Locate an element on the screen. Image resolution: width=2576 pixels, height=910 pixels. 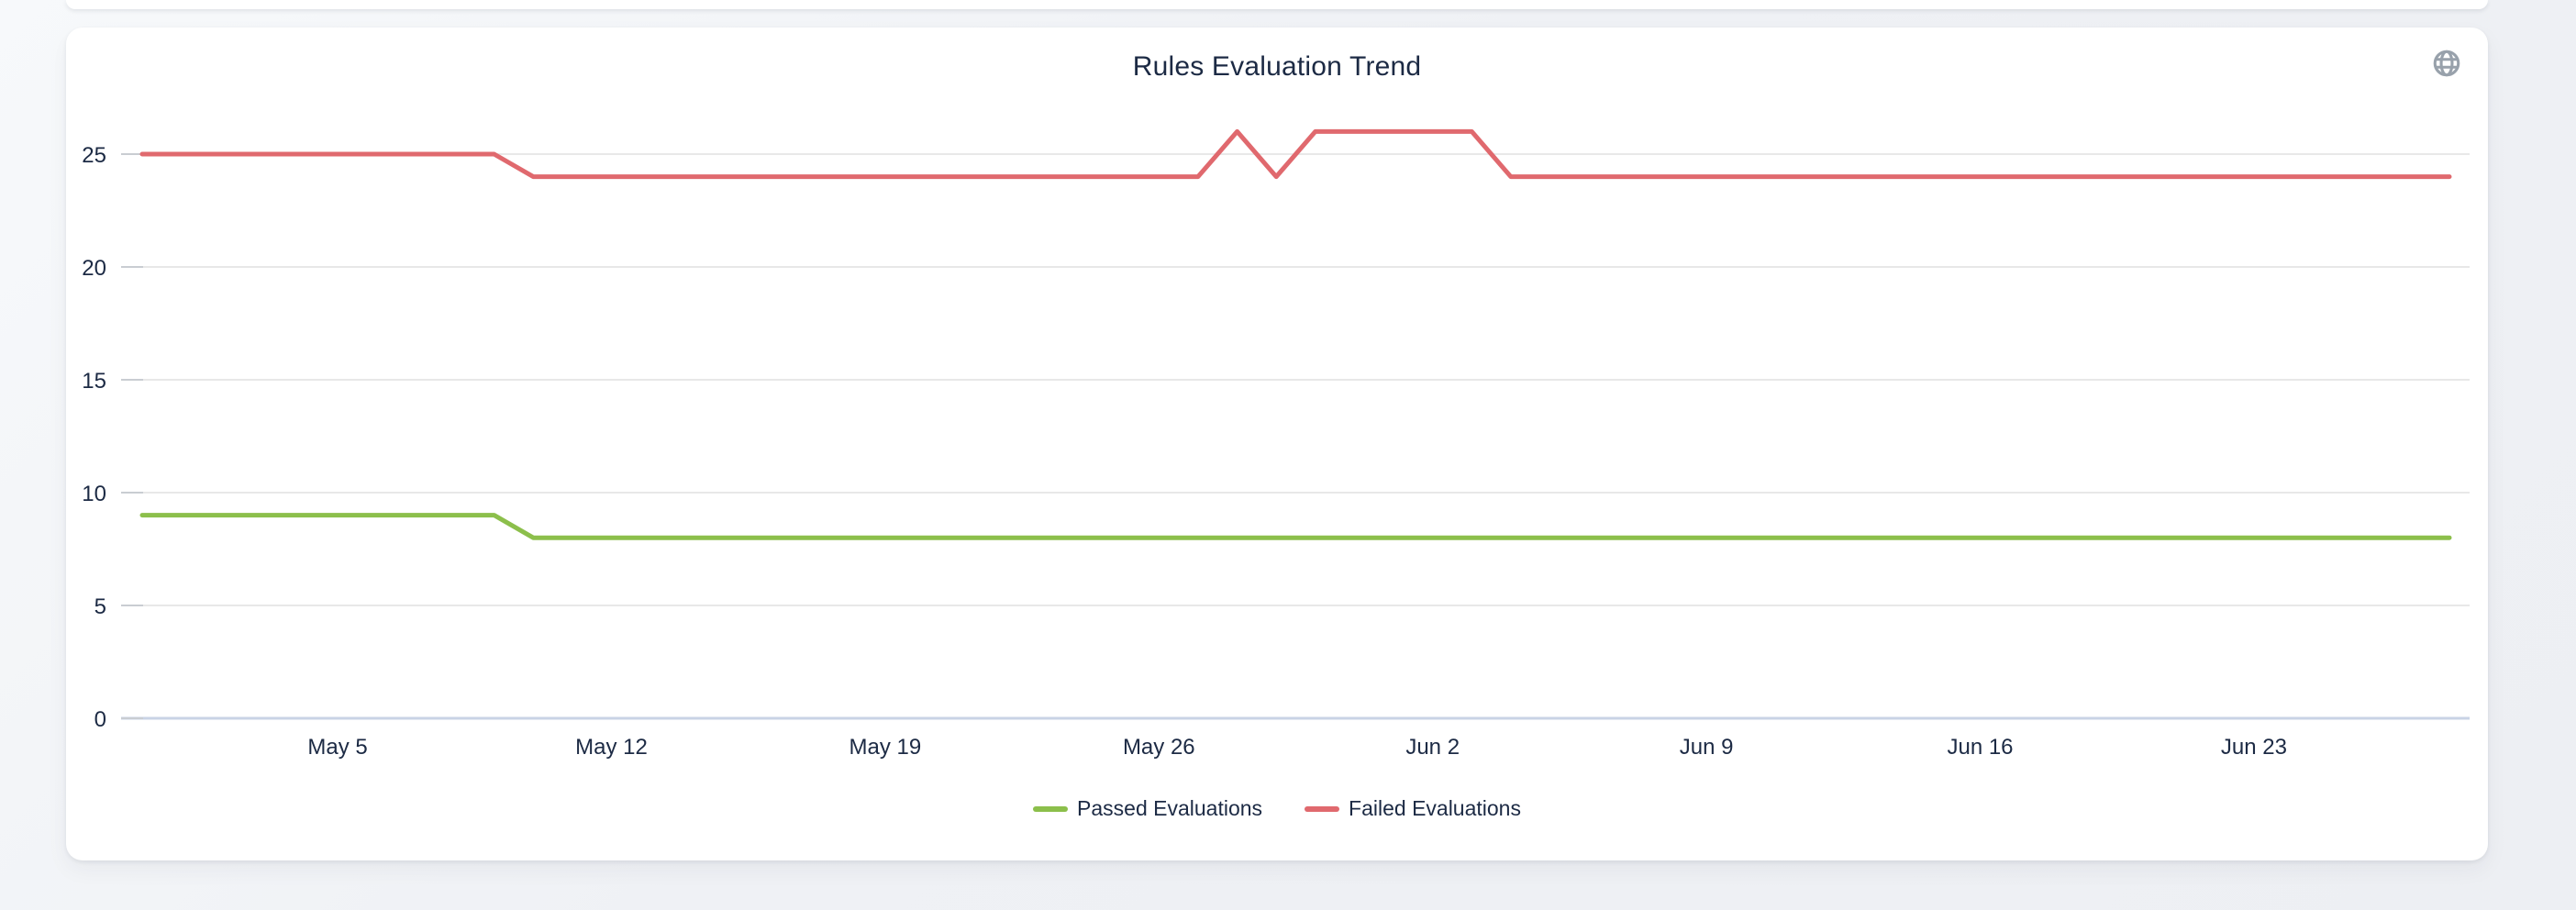
legend-swatch-passed is located at coordinates (1051, 808).